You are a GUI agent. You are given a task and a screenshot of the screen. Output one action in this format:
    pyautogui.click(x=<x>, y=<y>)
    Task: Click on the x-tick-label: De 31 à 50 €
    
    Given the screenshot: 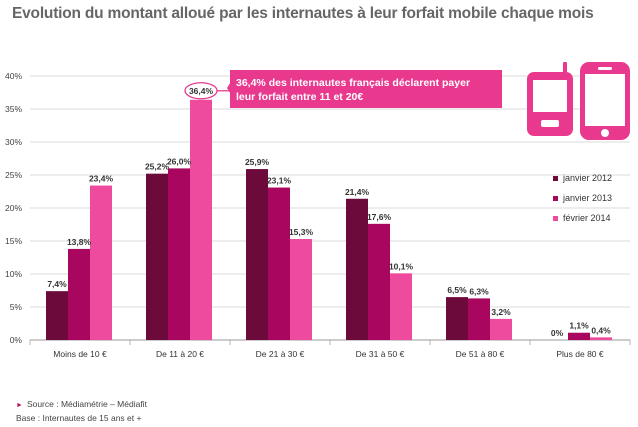 What is the action you would take?
    pyautogui.click(x=380, y=354)
    